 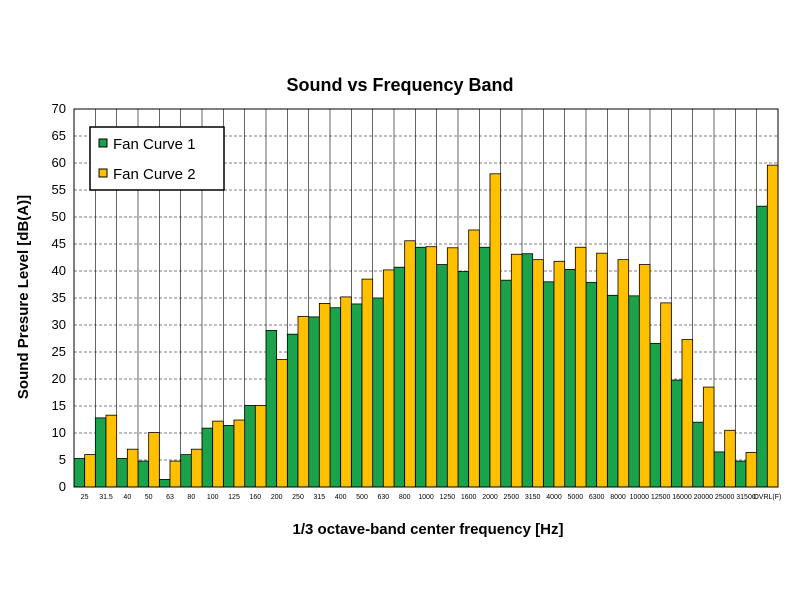 What do you see at coordinates (213, 497) in the screenshot?
I see `x-tick-label: 100` at bounding box center [213, 497].